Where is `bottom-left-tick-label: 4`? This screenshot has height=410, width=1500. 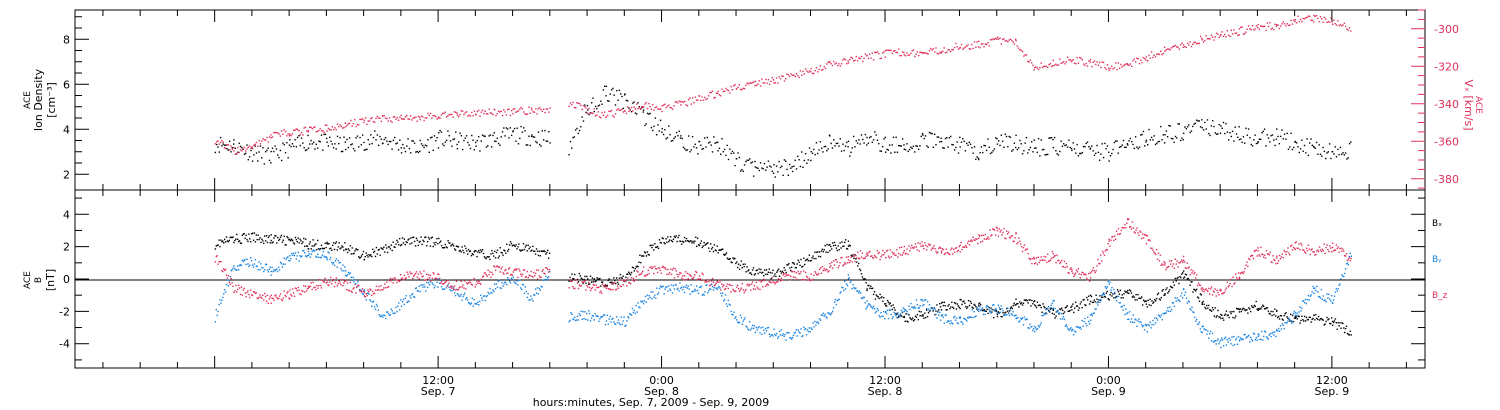
bottom-left-tick-label: 4 is located at coordinates (66, 214).